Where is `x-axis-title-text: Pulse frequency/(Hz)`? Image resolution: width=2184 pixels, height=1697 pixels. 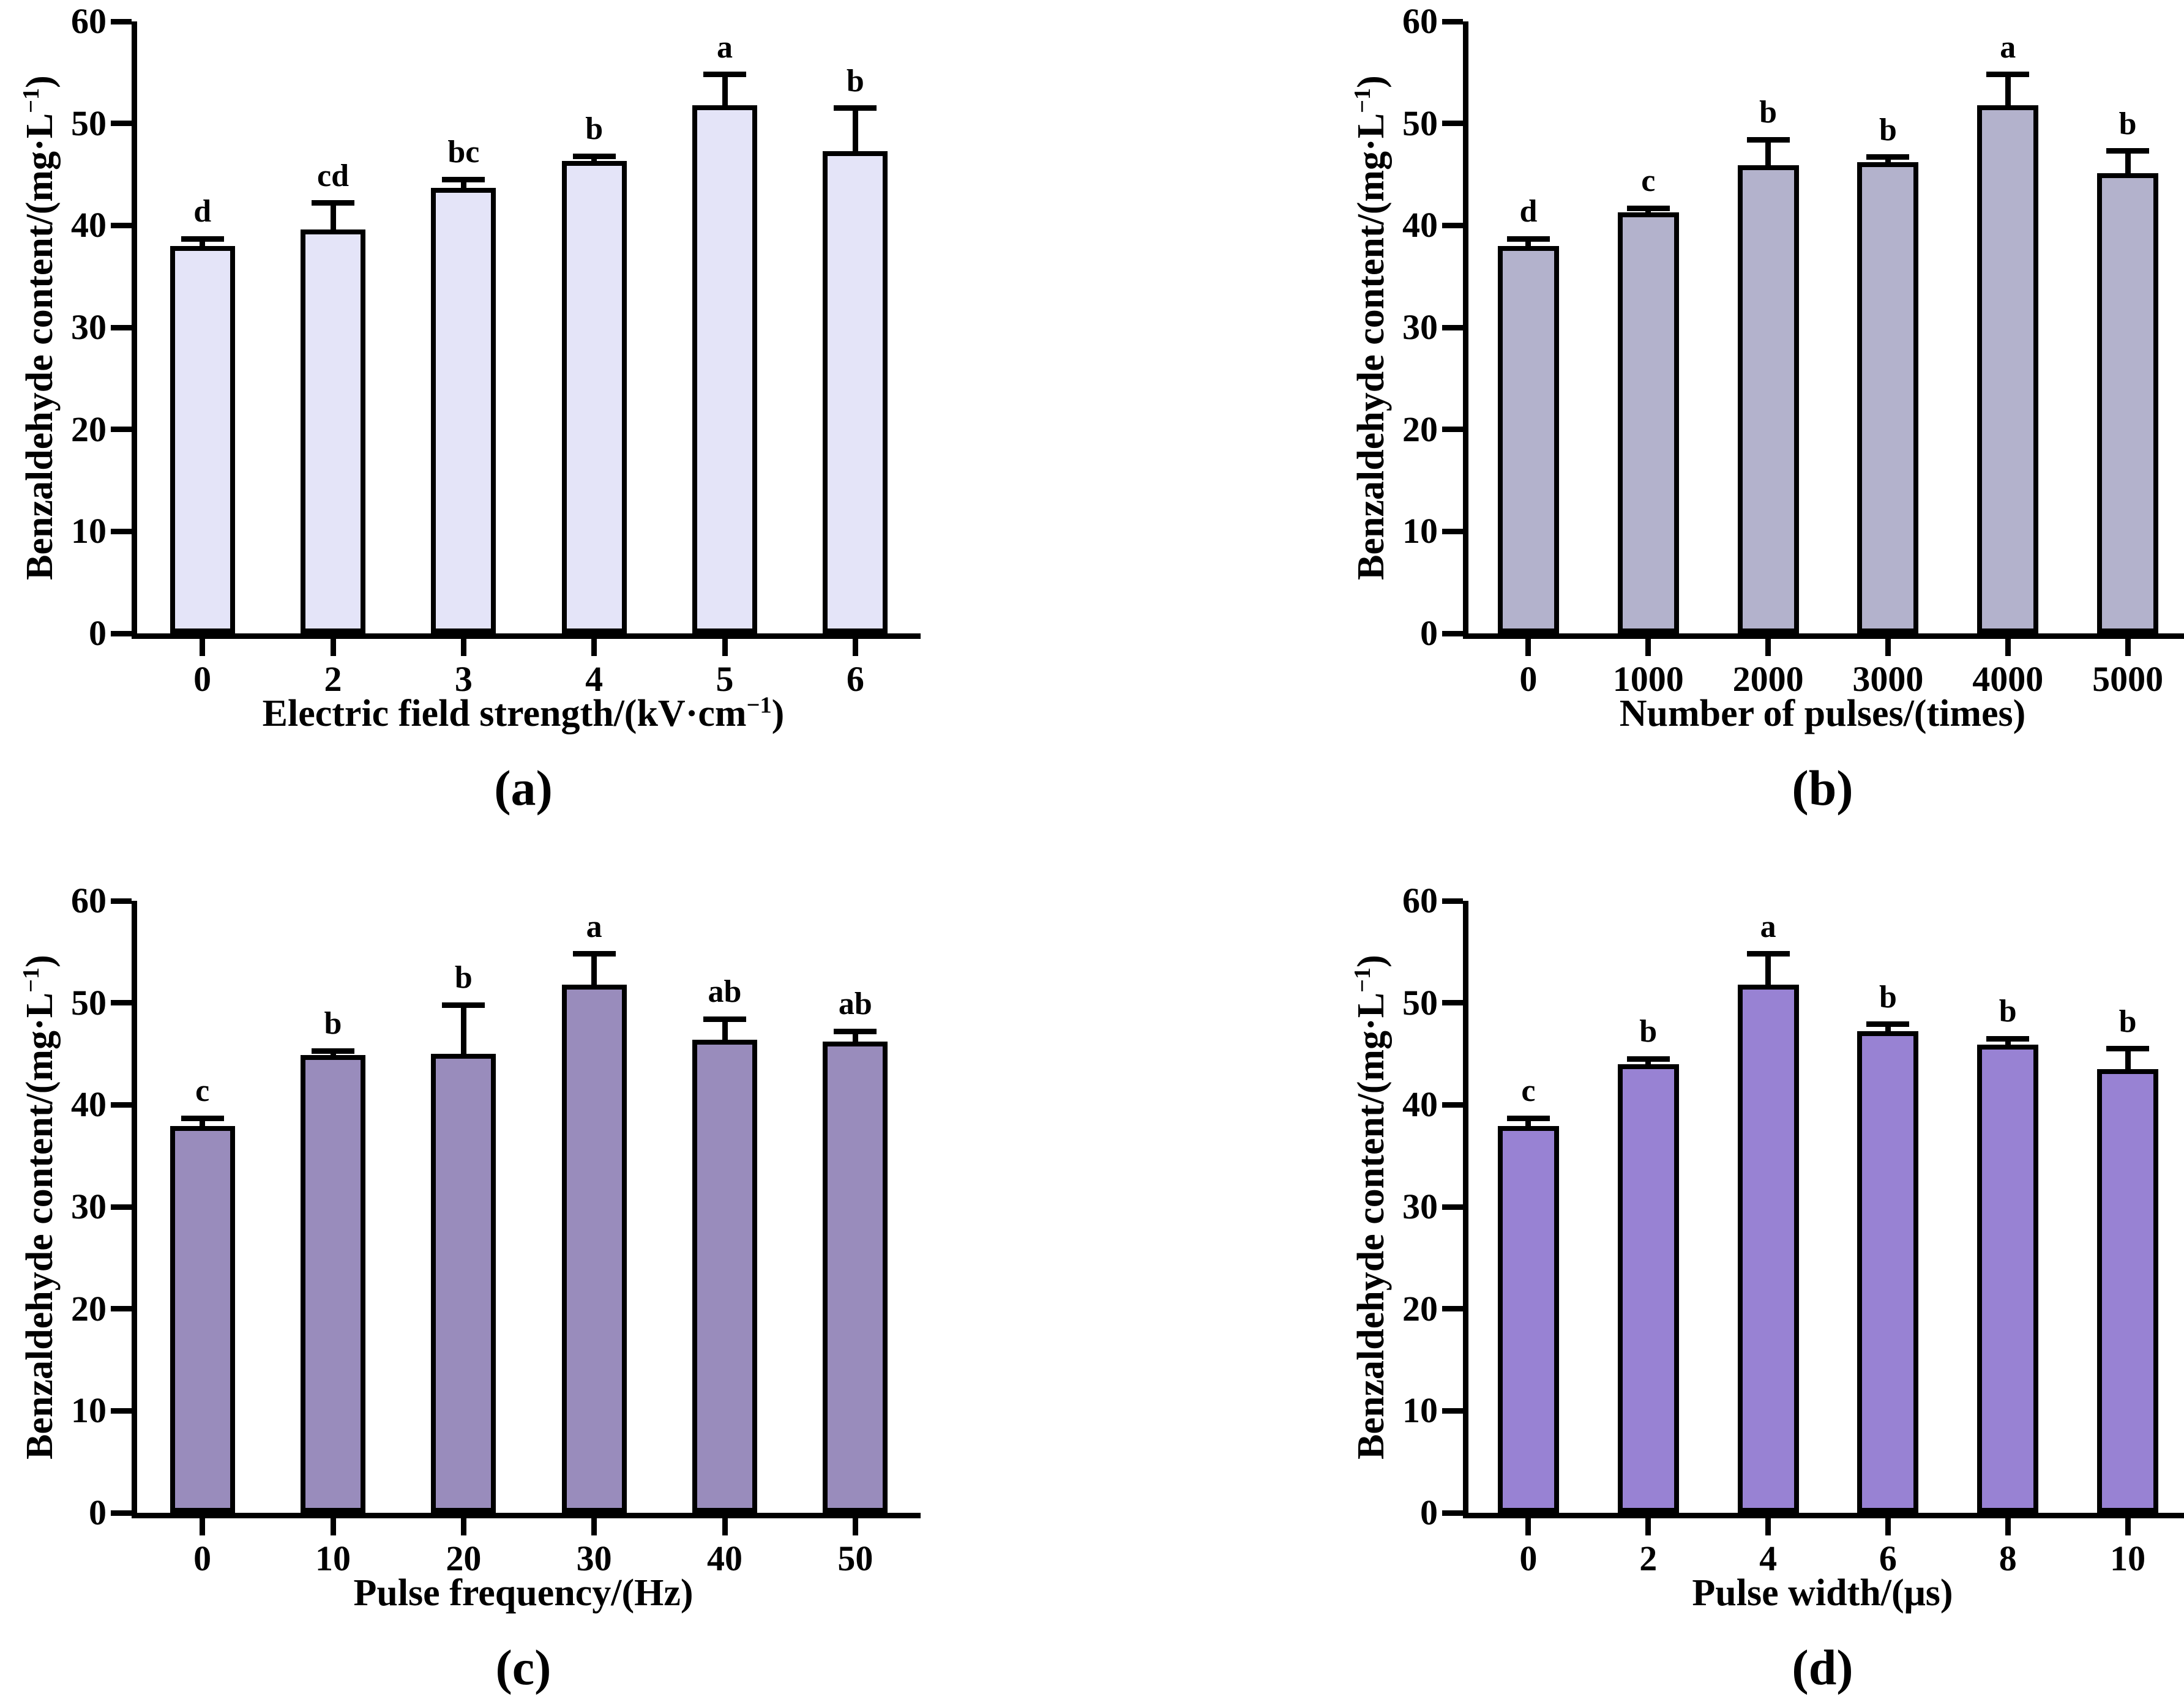
x-axis-title-text: Pulse frequency/(Hz) is located at coordinates (523, 1593).